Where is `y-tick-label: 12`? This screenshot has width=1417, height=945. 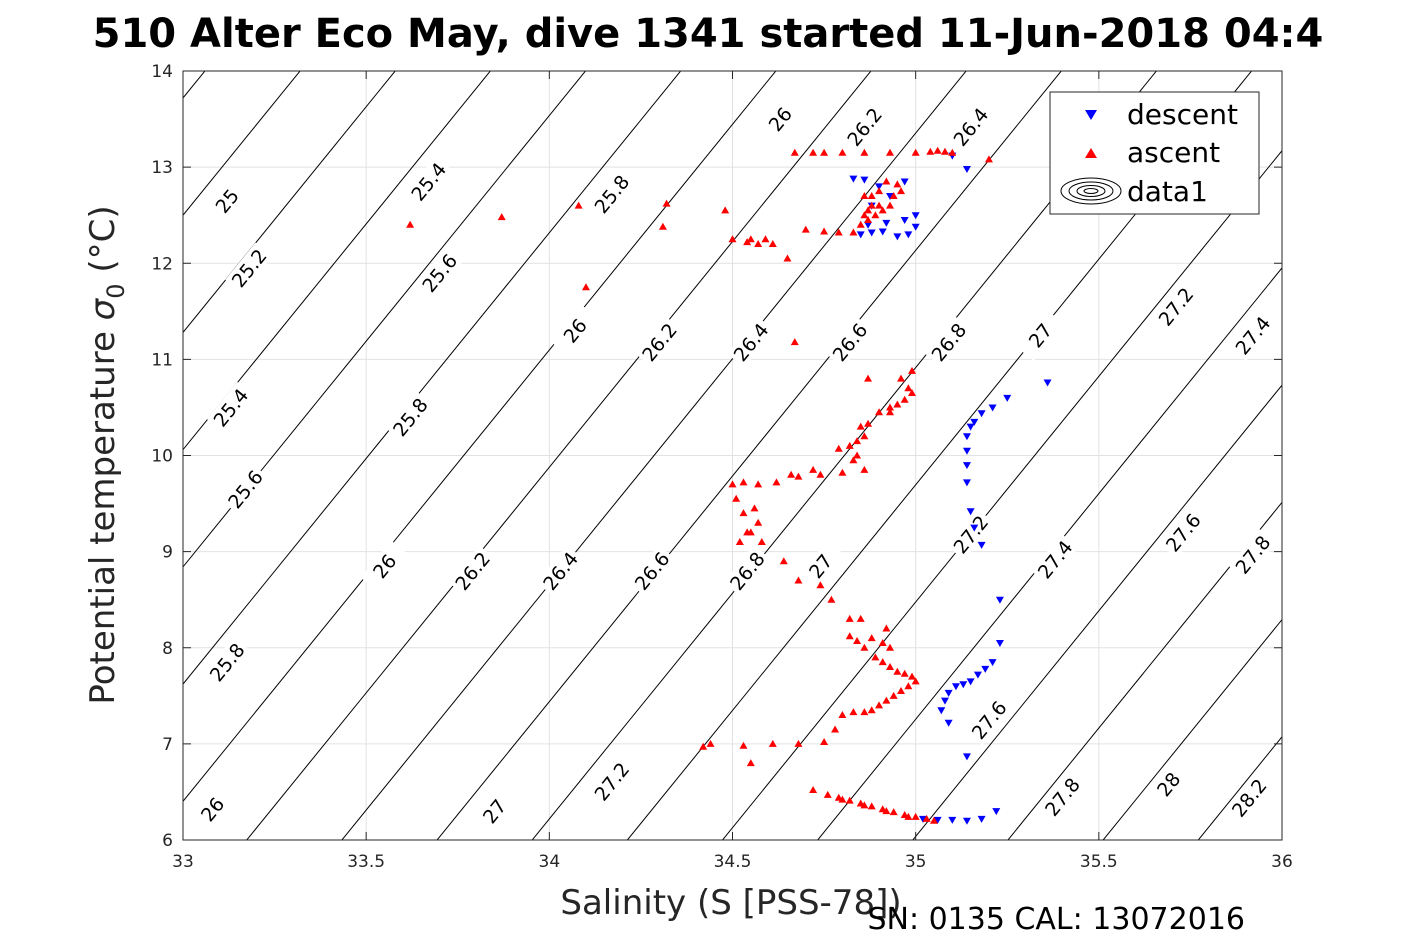
y-tick-label: 12 is located at coordinates (162, 264).